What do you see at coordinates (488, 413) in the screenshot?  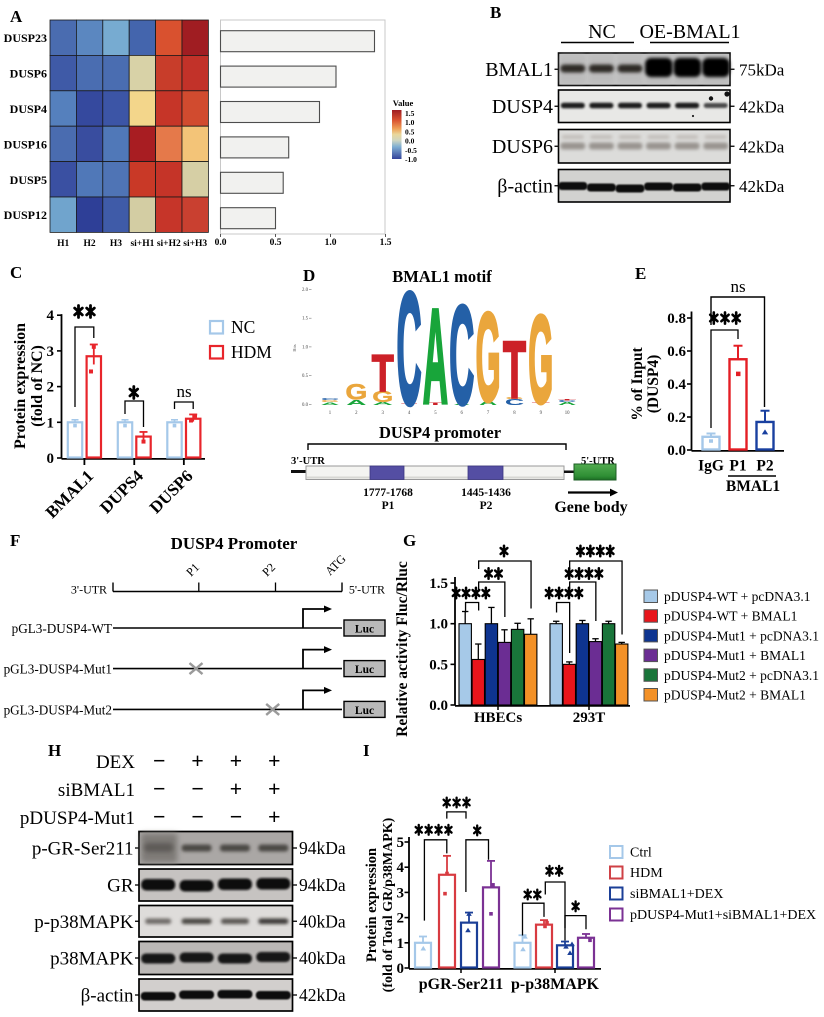 I see `svg-text: 7` at bounding box center [488, 413].